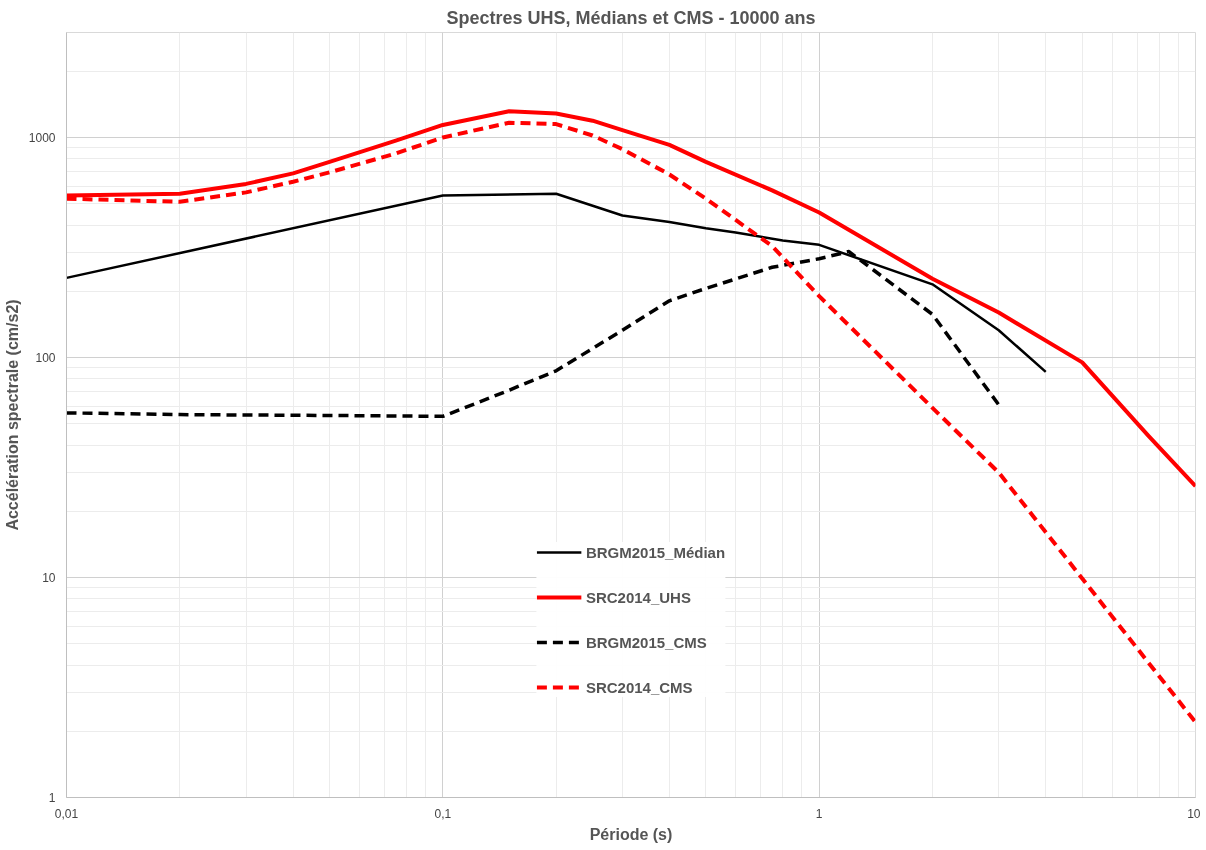 This screenshot has height=850, width=1206. Describe the element at coordinates (655, 552) in the screenshot. I see `legend-label: BRGM2015_Médian` at that location.